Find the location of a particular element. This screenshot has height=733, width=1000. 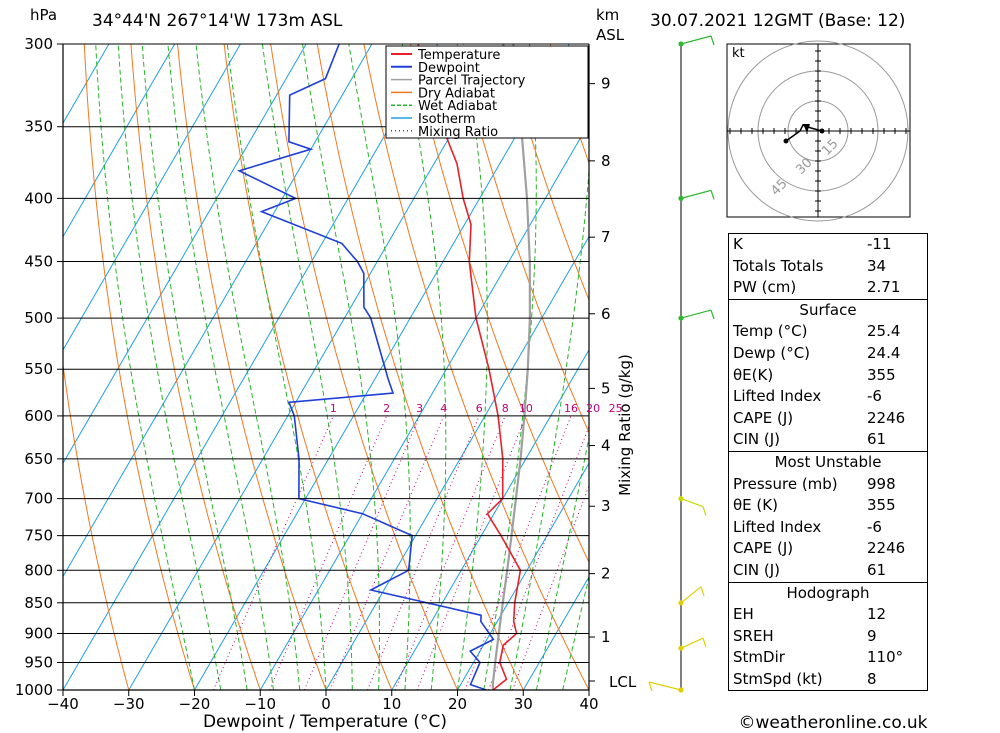

legend-entry: Isotherm is located at coordinates (447, 119).